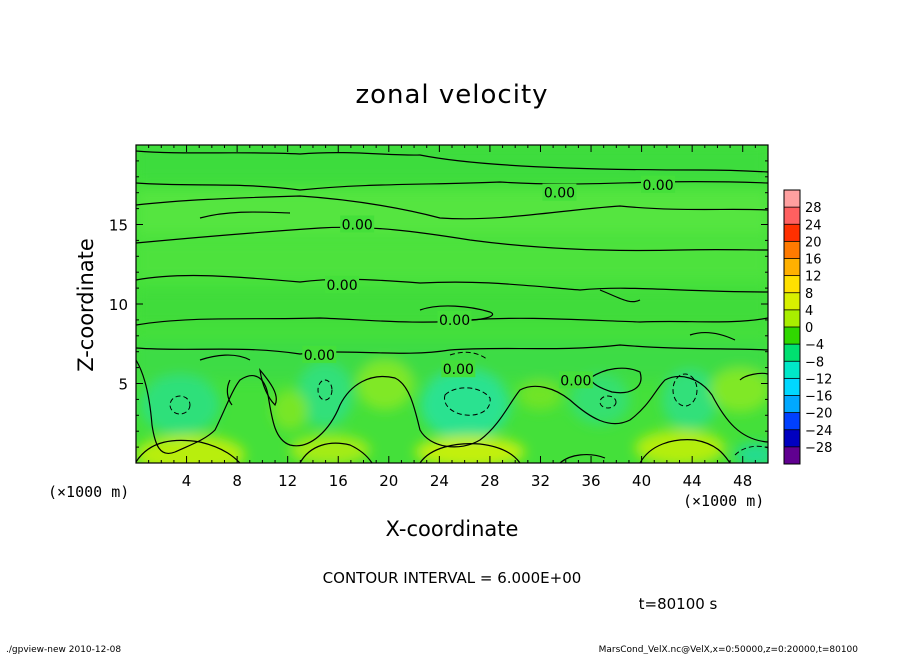  I want to click on x-unit-left: (×1000 m), so click(88, 492).